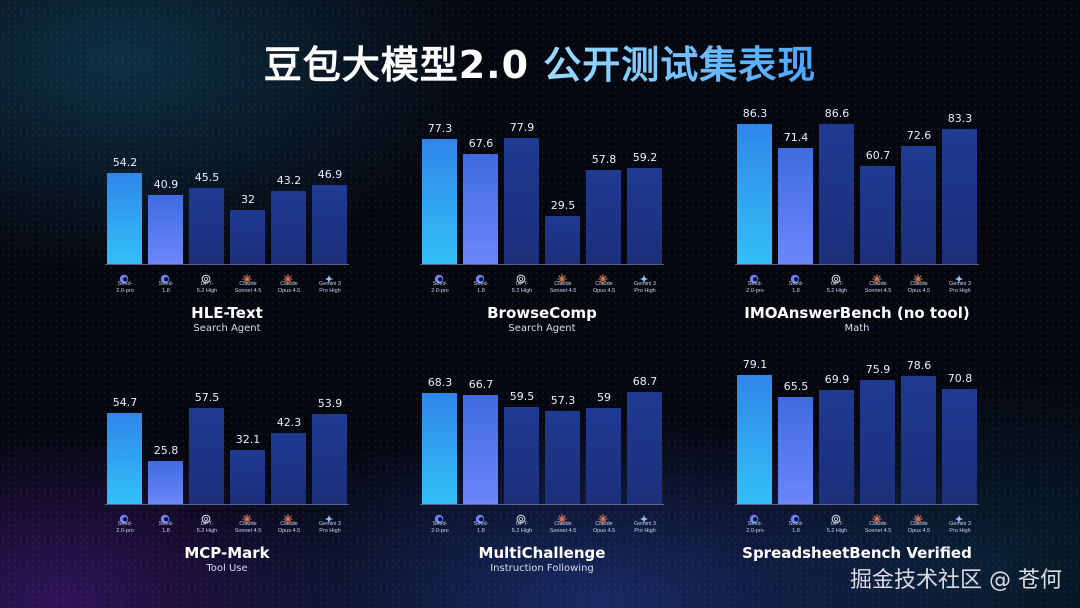 The height and width of the screenshot is (608, 1080). What do you see at coordinates (542, 313) in the screenshot?
I see `chart-title: BrowseComp` at bounding box center [542, 313].